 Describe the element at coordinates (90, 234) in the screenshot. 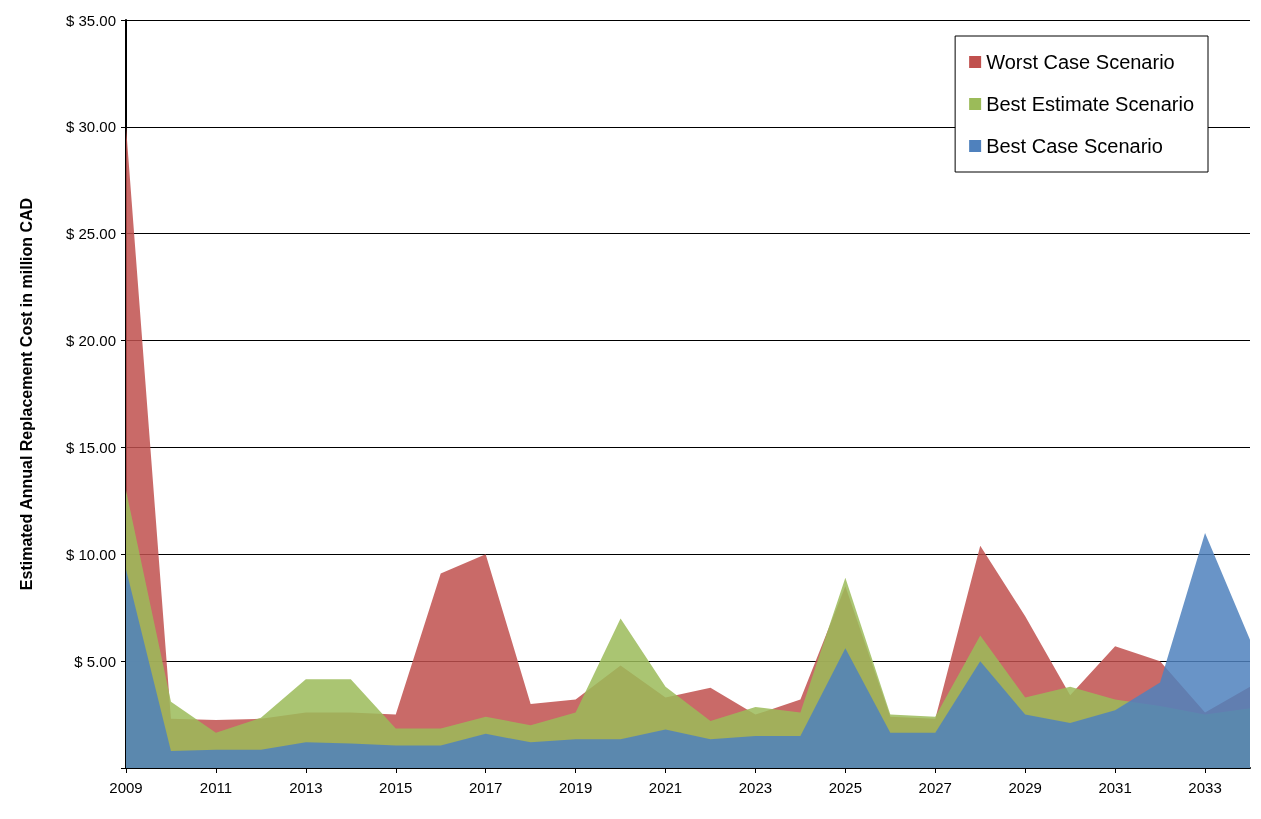

I see `y-tick-label: $ 25.00` at that location.